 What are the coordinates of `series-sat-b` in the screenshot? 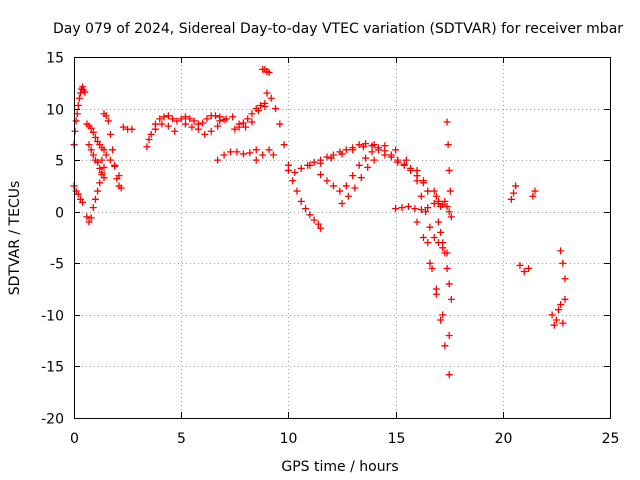 It's located at (79, 116).